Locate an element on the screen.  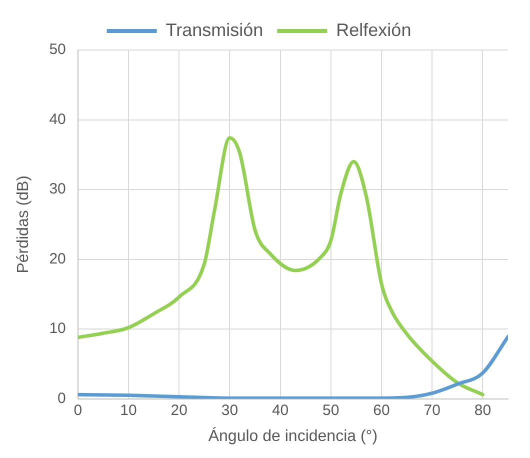
y-tick-label: 30 is located at coordinates (57, 189).